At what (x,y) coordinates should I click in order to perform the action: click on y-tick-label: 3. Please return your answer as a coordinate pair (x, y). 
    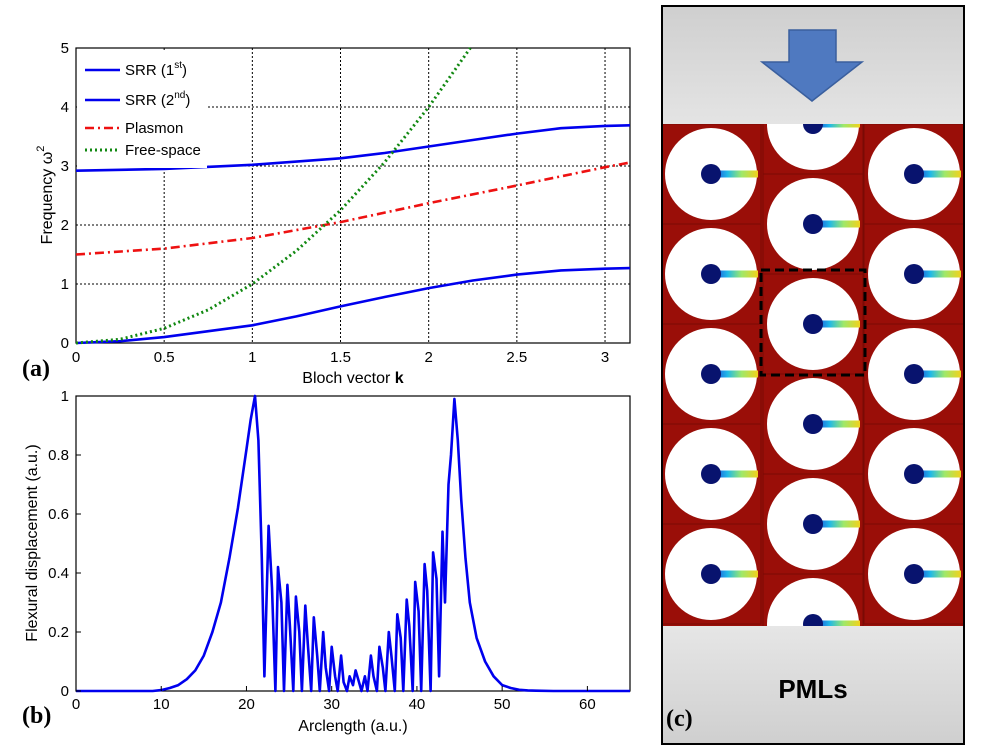
    Looking at the image, I should click on (65, 166).